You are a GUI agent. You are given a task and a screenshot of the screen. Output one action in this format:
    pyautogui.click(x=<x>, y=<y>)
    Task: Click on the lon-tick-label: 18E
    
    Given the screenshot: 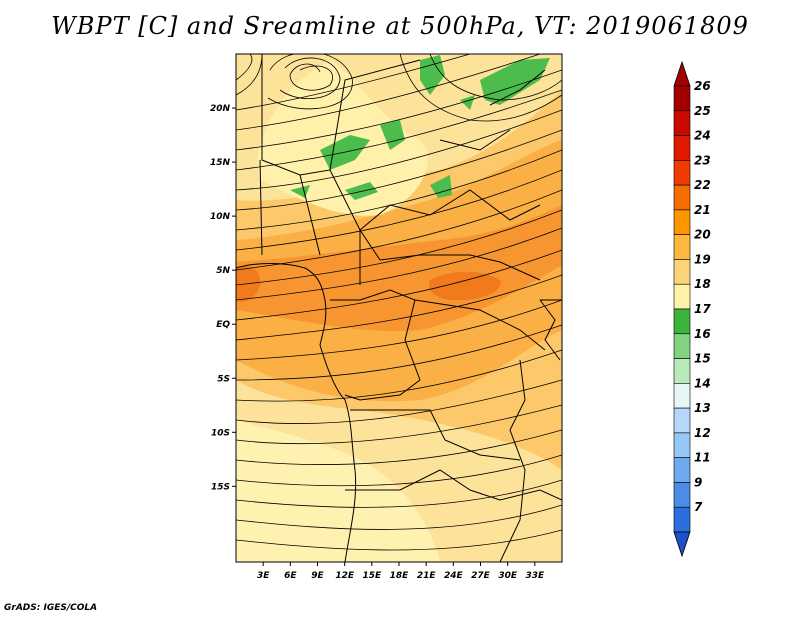 What is the action you would take?
    pyautogui.click(x=400, y=576)
    